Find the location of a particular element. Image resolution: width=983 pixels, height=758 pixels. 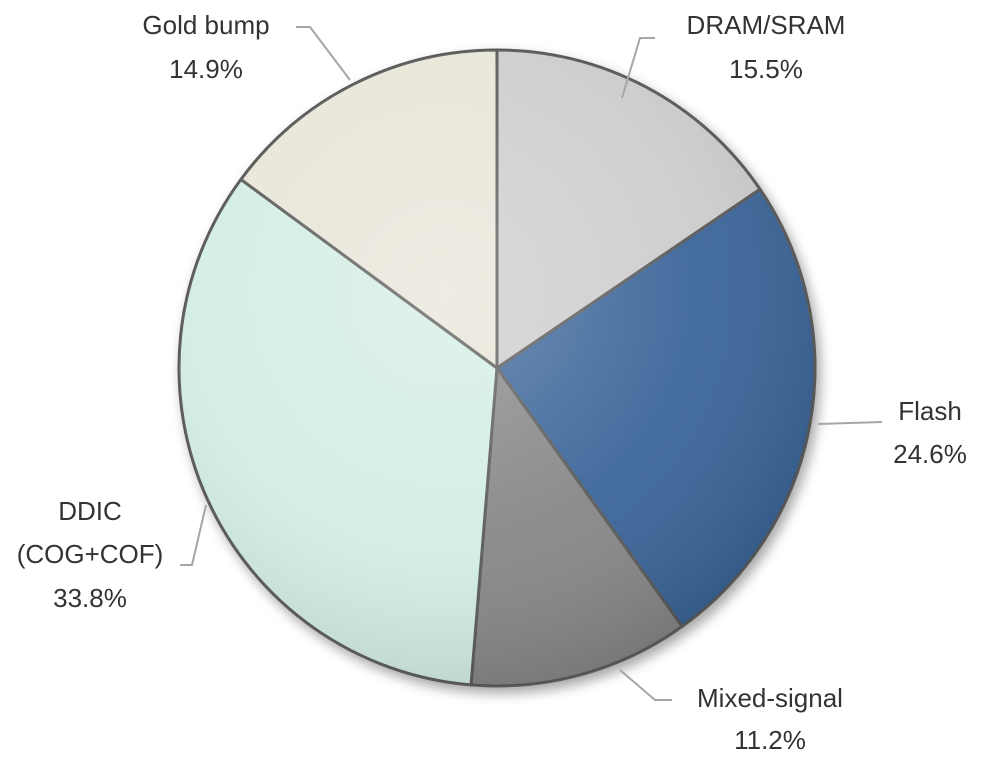

leader-line-mixed-signal is located at coordinates (645, 685).